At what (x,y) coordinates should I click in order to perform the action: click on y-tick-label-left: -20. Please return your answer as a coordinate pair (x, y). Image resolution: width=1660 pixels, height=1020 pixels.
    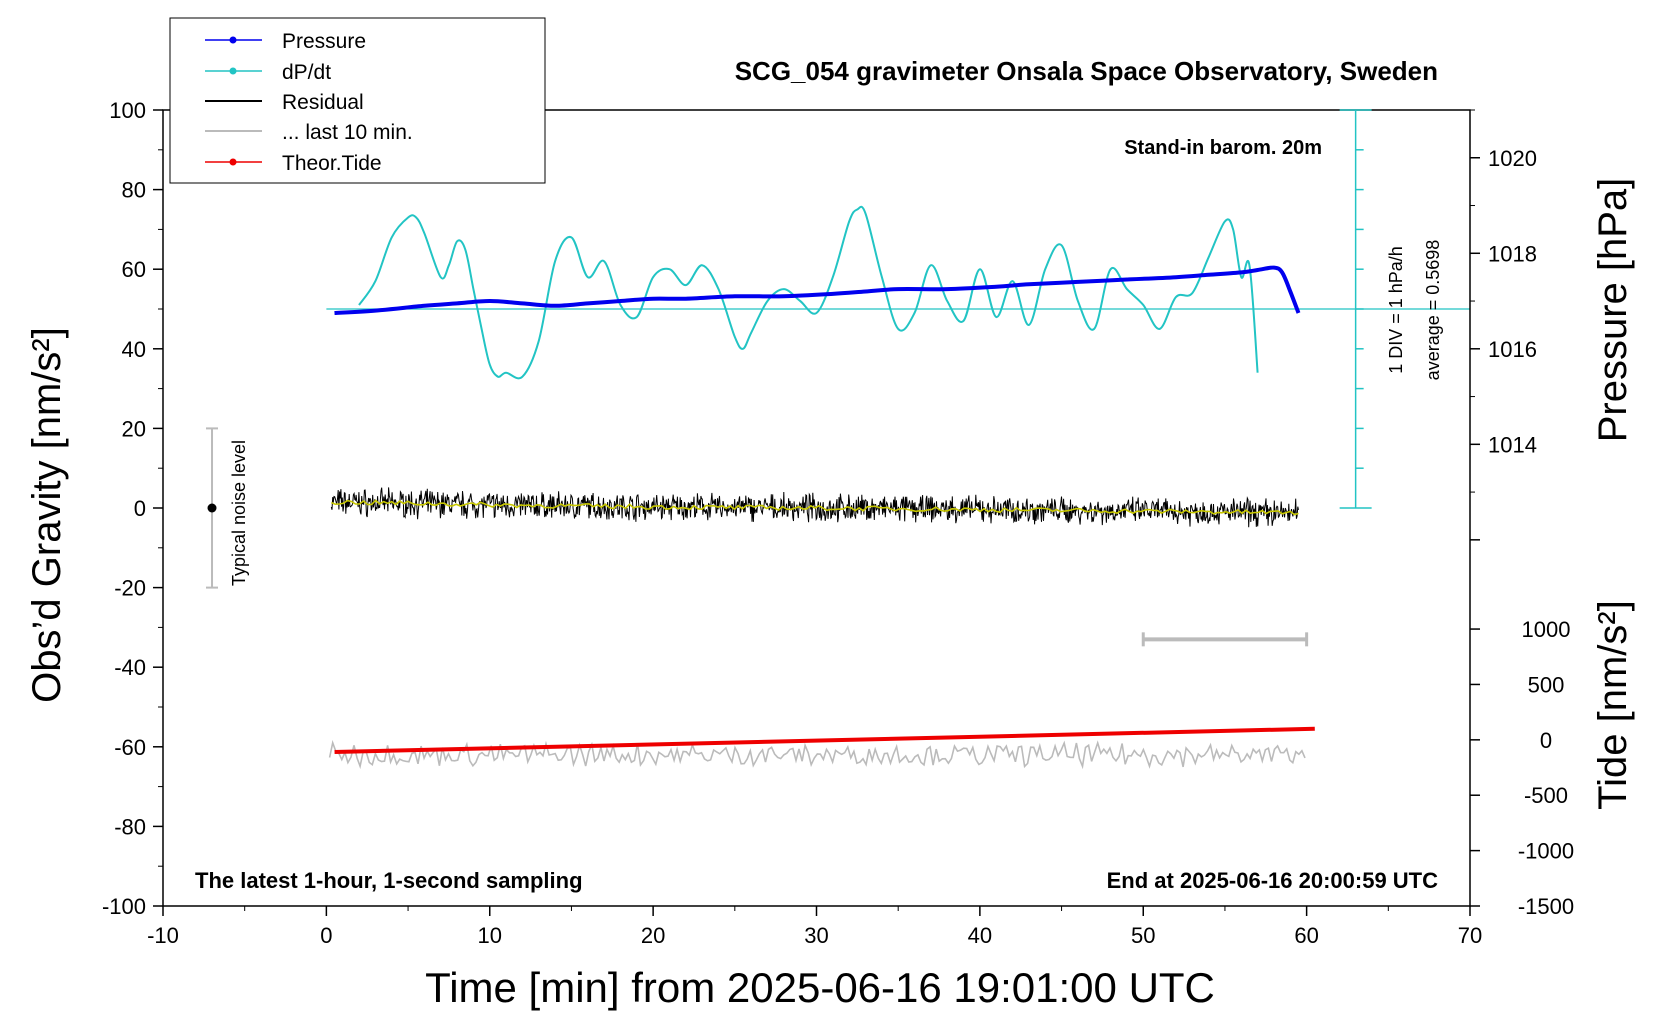
    Looking at the image, I should click on (130, 588).